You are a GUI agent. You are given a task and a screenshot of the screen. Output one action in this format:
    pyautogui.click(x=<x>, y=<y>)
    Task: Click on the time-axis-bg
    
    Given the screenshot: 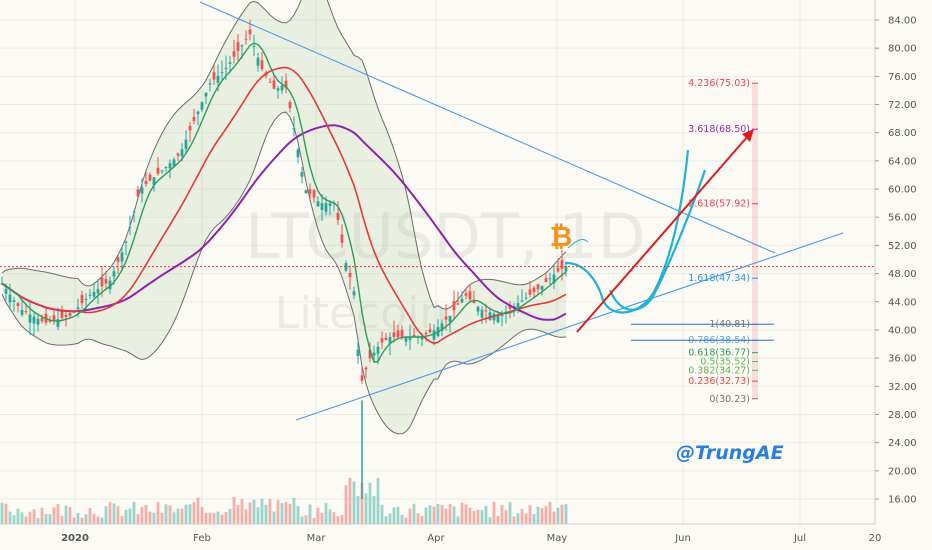 What is the action you would take?
    pyautogui.click(x=466, y=537)
    